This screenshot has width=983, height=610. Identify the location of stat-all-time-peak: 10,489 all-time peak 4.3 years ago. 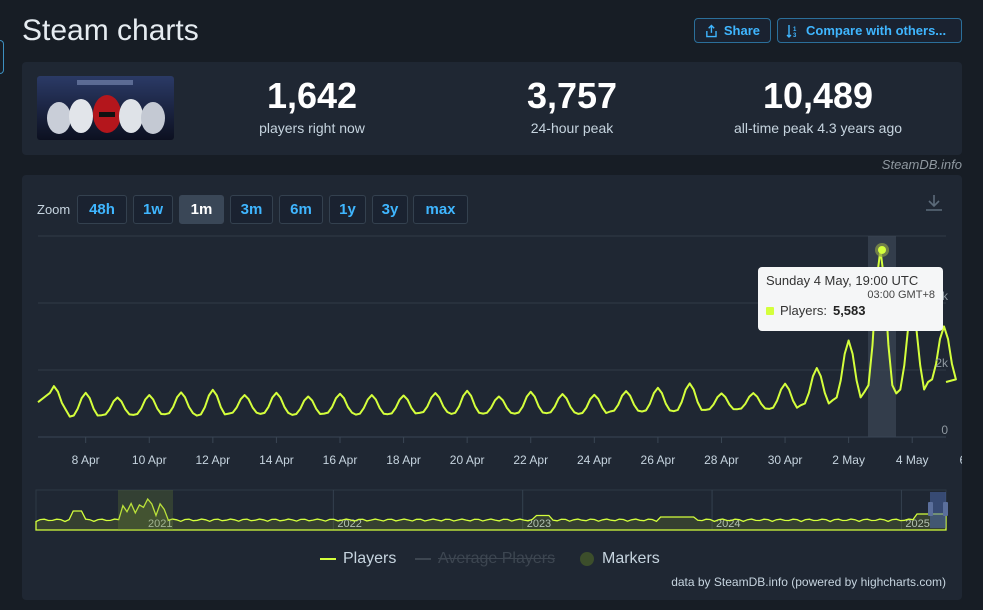
(818, 106).